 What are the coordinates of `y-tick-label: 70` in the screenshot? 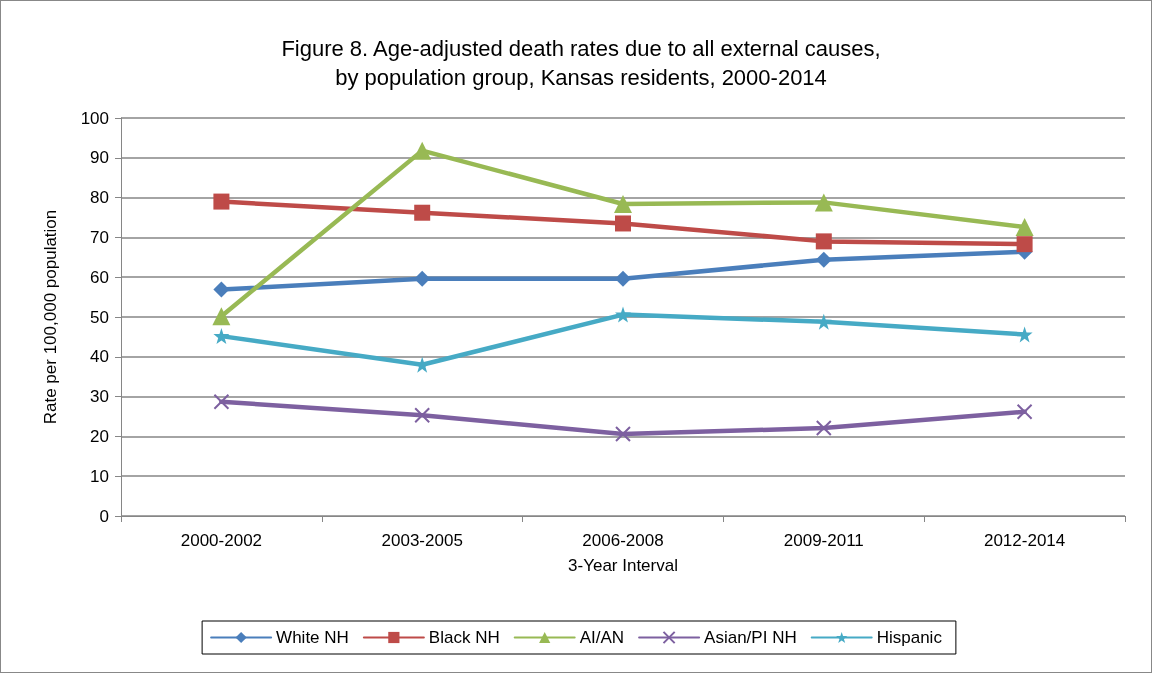 It's located at (99, 237).